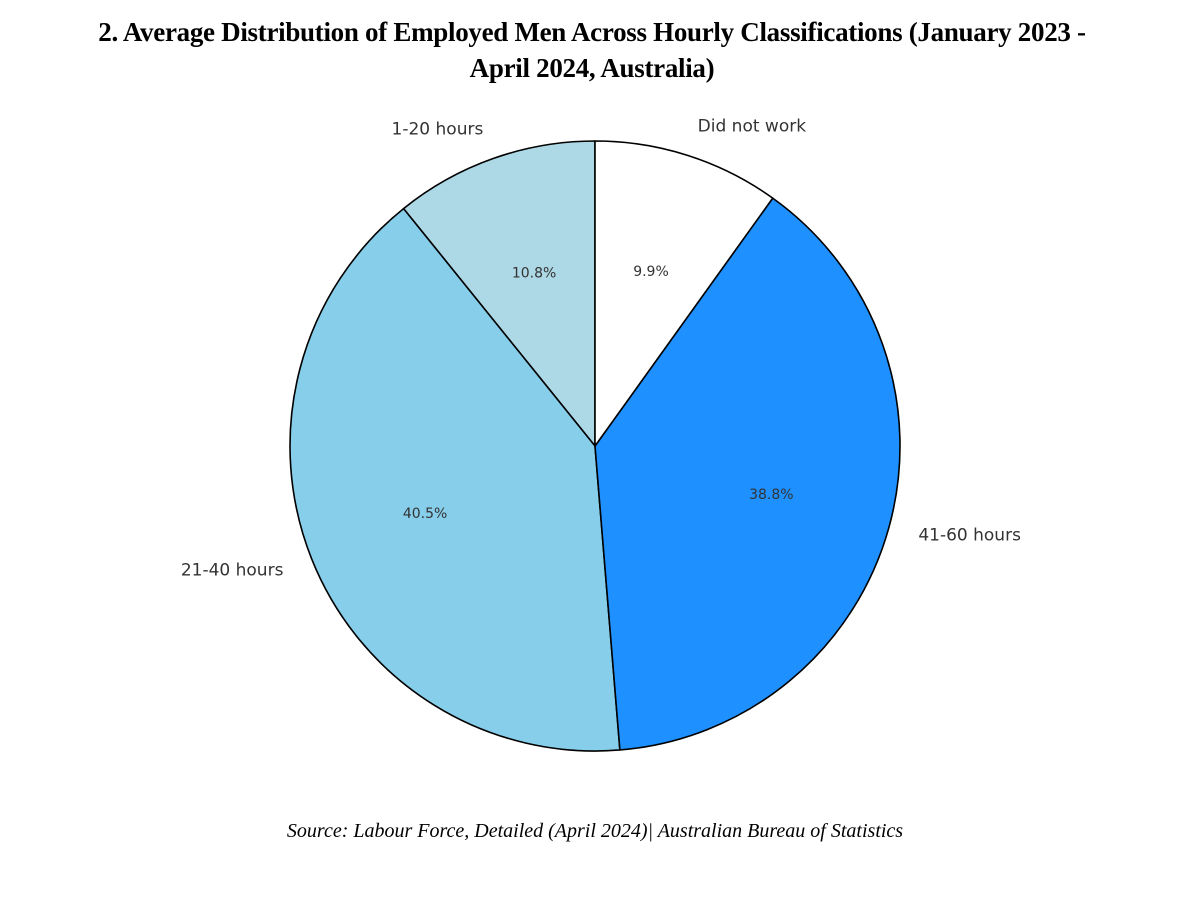 The image size is (1184, 918). I want to click on pie-value-label: 9.9%, so click(651, 272).